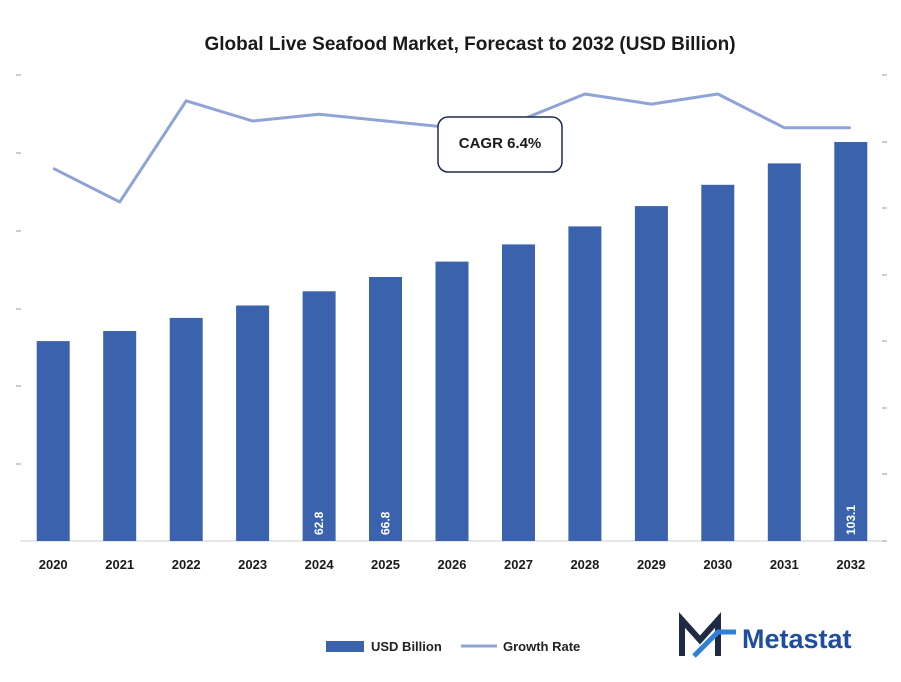 This screenshot has width=901, height=682. I want to click on bar-2028, so click(585, 383).